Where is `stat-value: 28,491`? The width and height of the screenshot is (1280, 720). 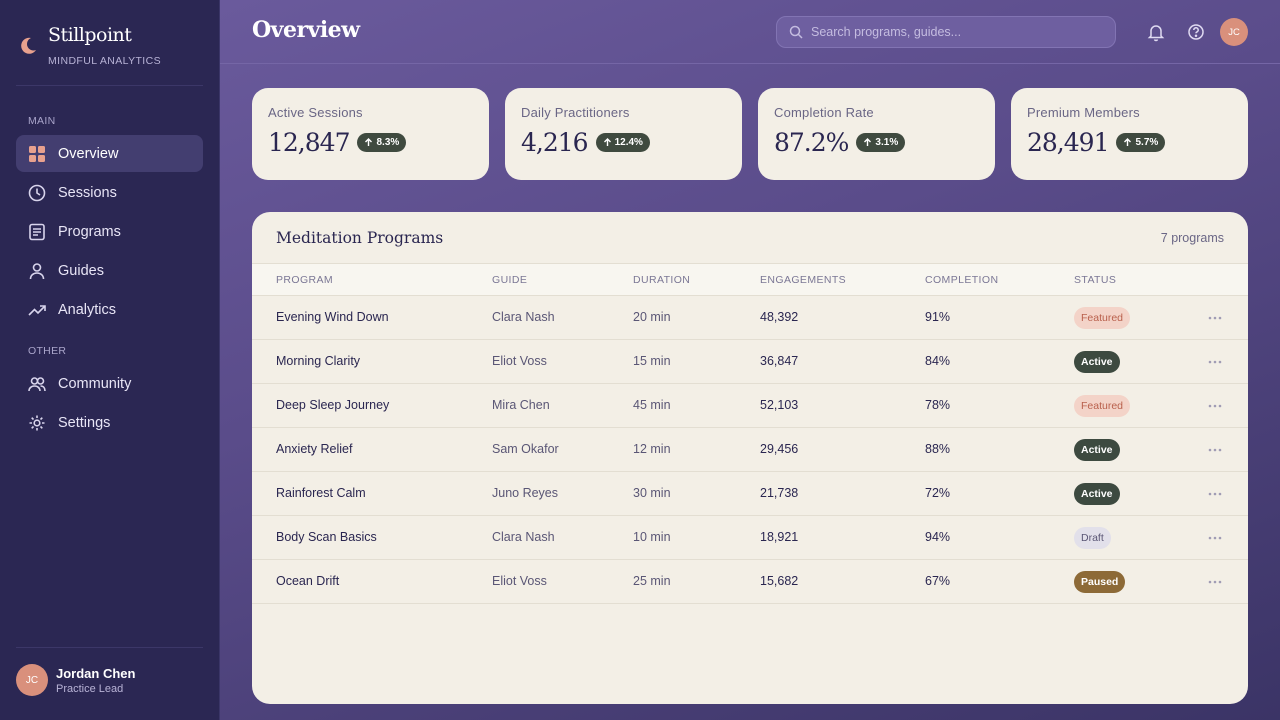 stat-value: 28,491 is located at coordinates (1068, 142).